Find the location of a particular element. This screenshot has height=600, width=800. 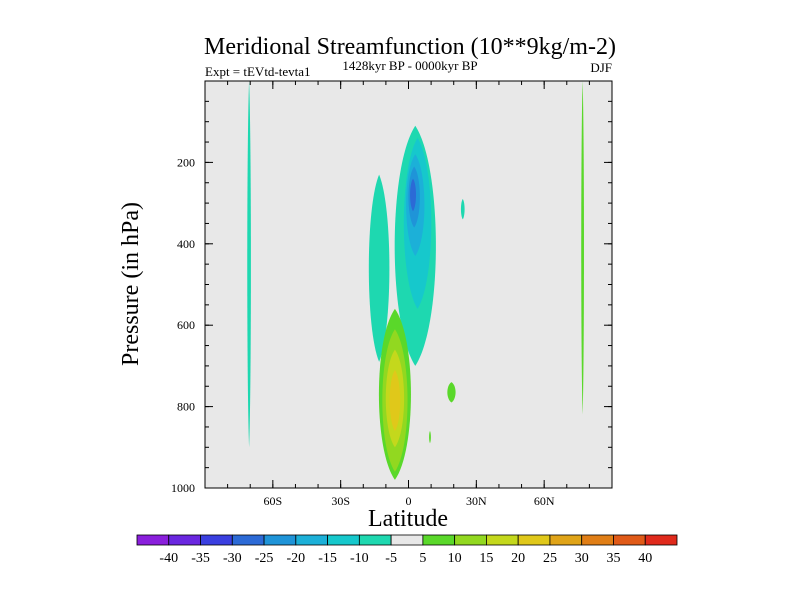

contour-region--5-1 is located at coordinates (379, 268).